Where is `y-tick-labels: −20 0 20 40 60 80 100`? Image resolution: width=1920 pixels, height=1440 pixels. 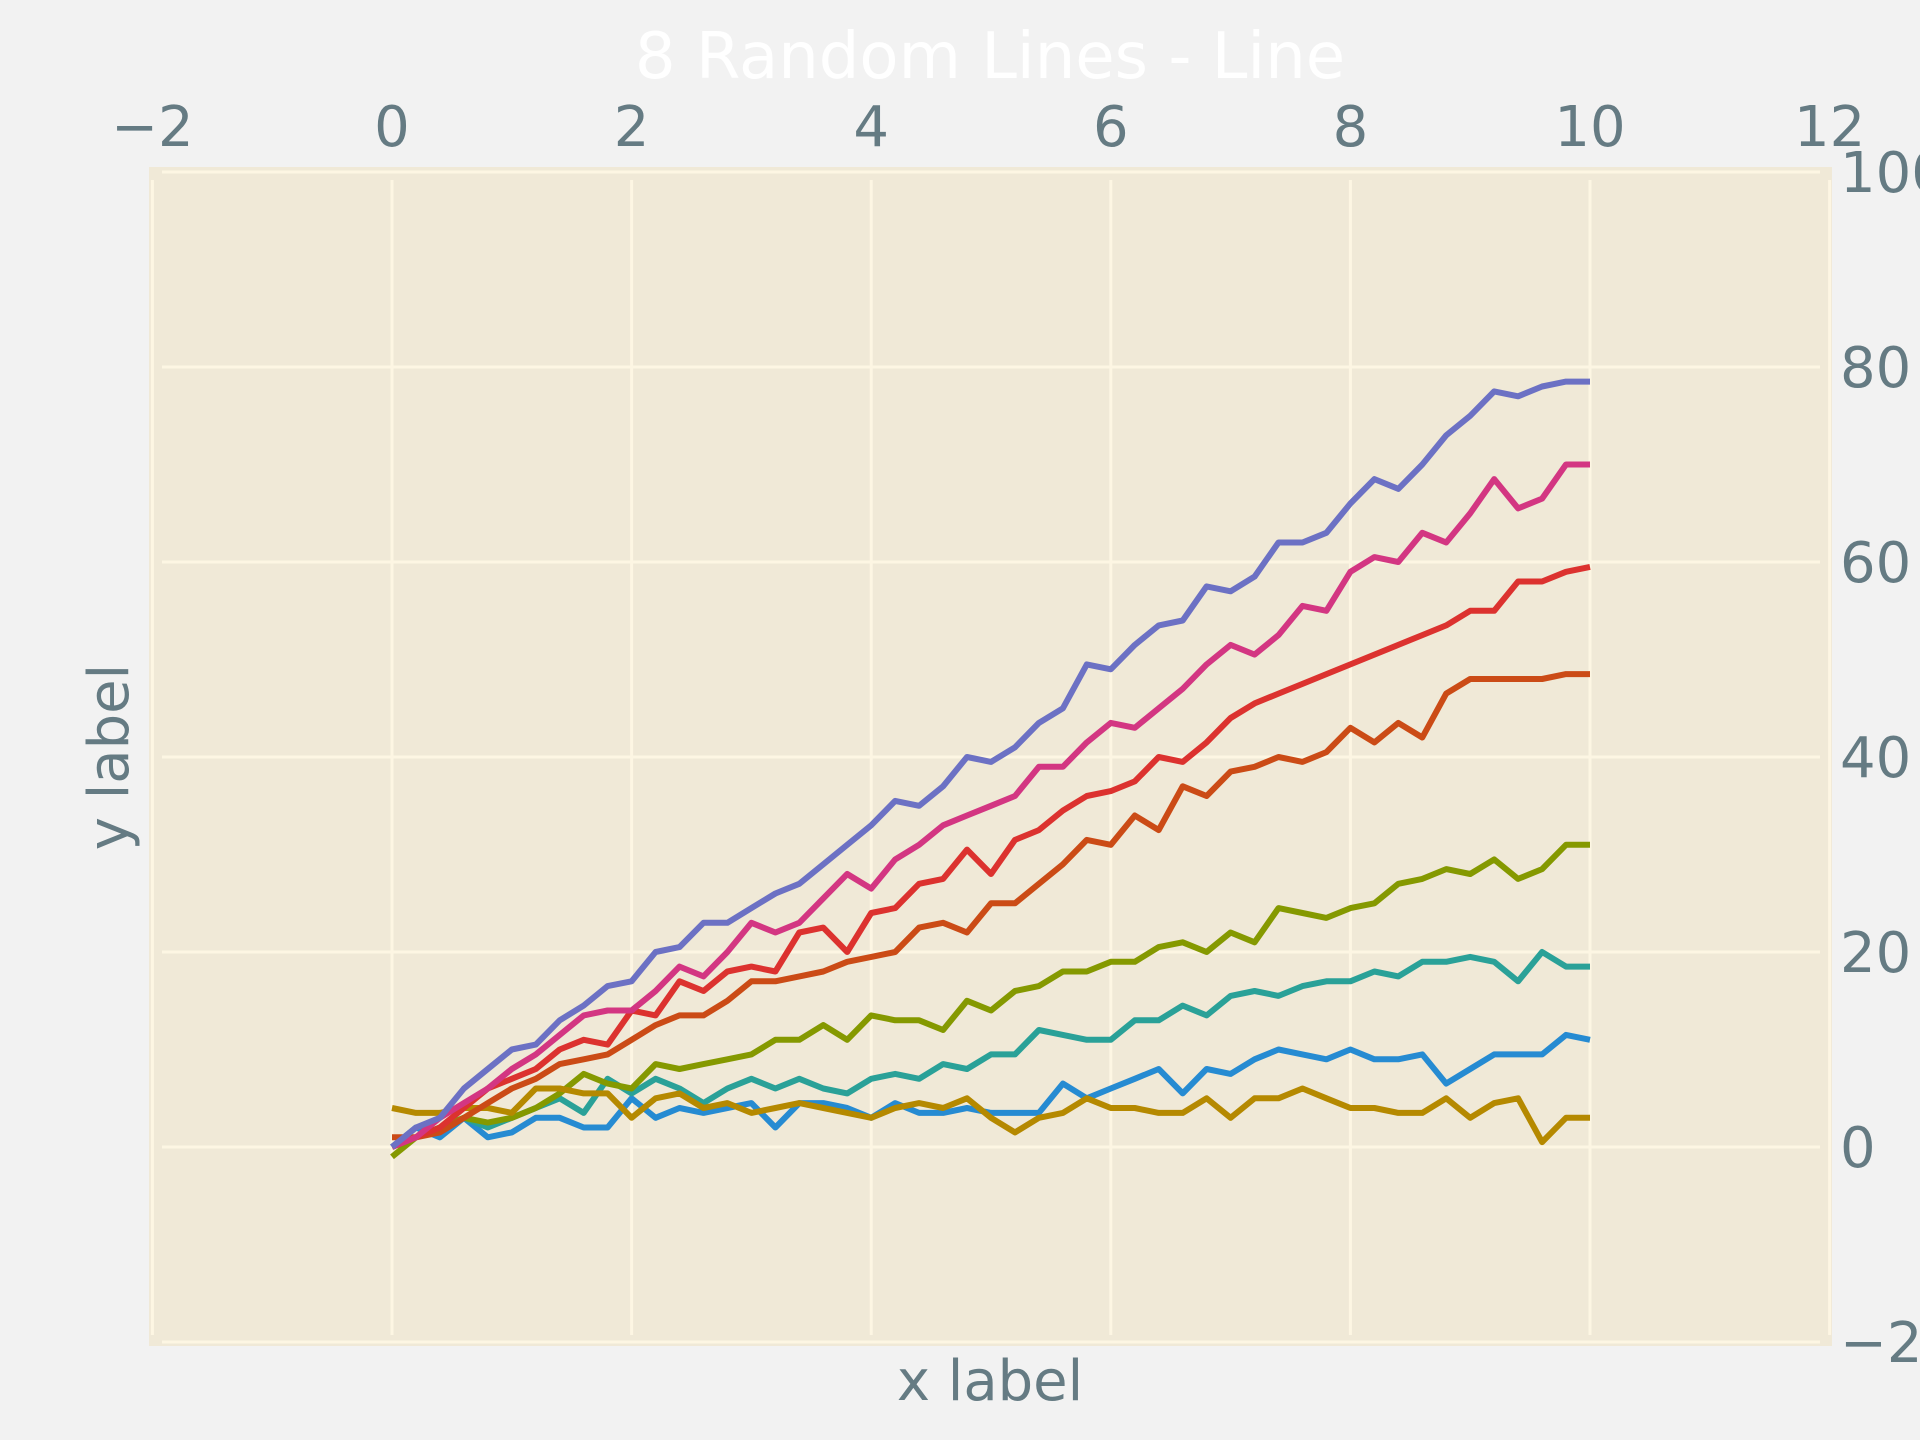
y-tick-labels: −20 0 20 40 60 80 100 is located at coordinates (1880, 758).